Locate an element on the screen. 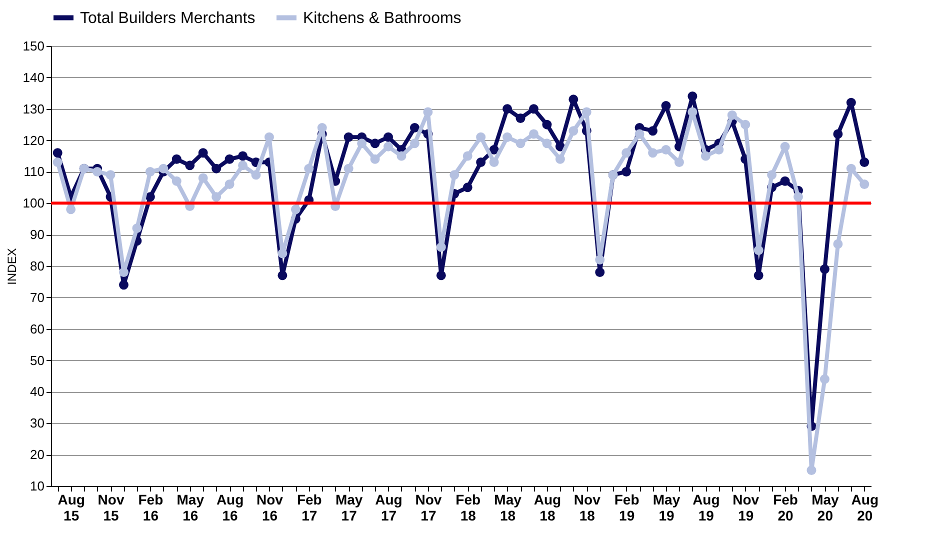  x-tick-label: Feb 16 is located at coordinates (151, 508).